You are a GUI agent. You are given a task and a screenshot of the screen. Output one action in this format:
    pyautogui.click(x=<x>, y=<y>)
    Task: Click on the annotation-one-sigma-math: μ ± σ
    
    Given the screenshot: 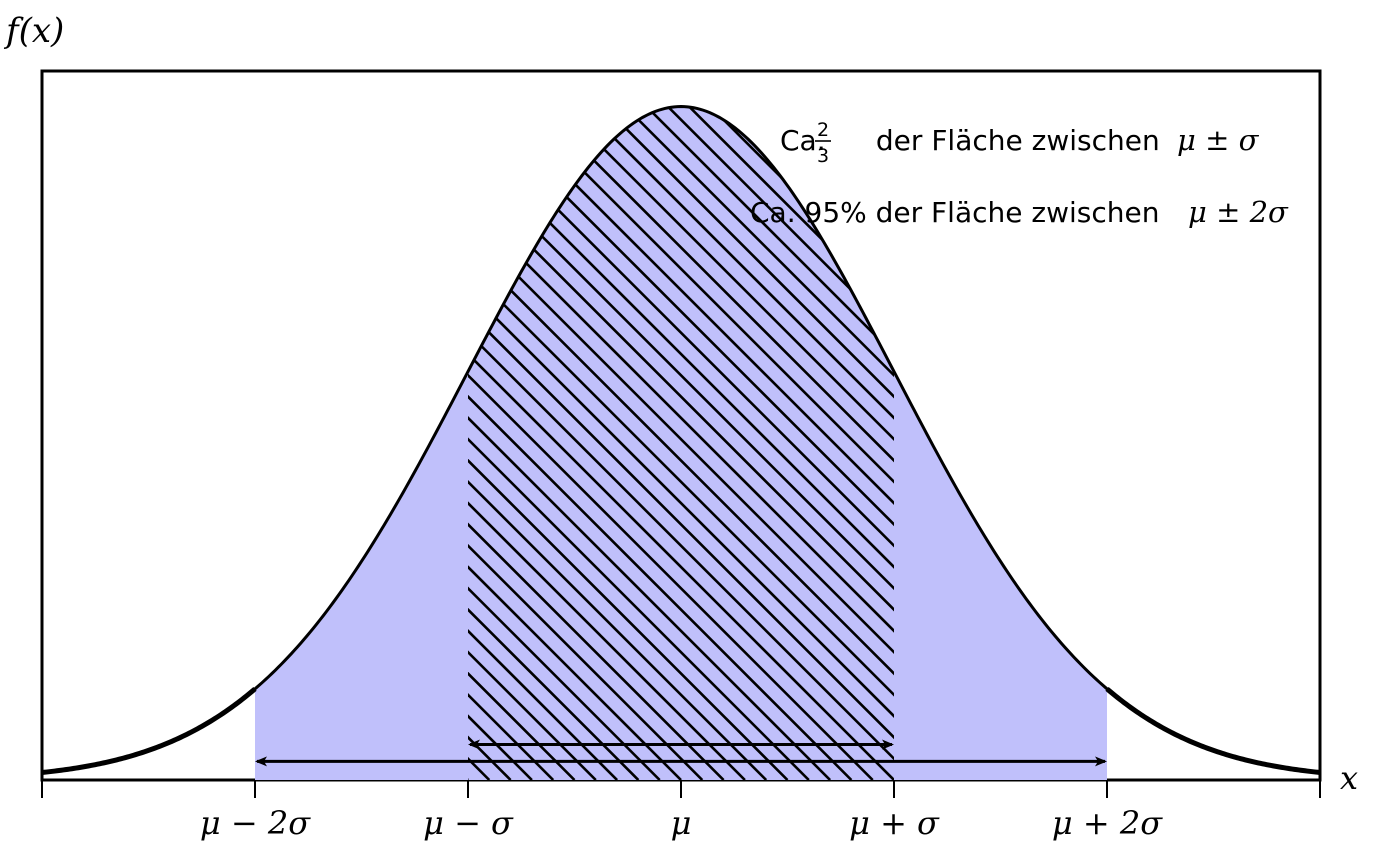 What is the action you would take?
    pyautogui.click(x=1218, y=140)
    